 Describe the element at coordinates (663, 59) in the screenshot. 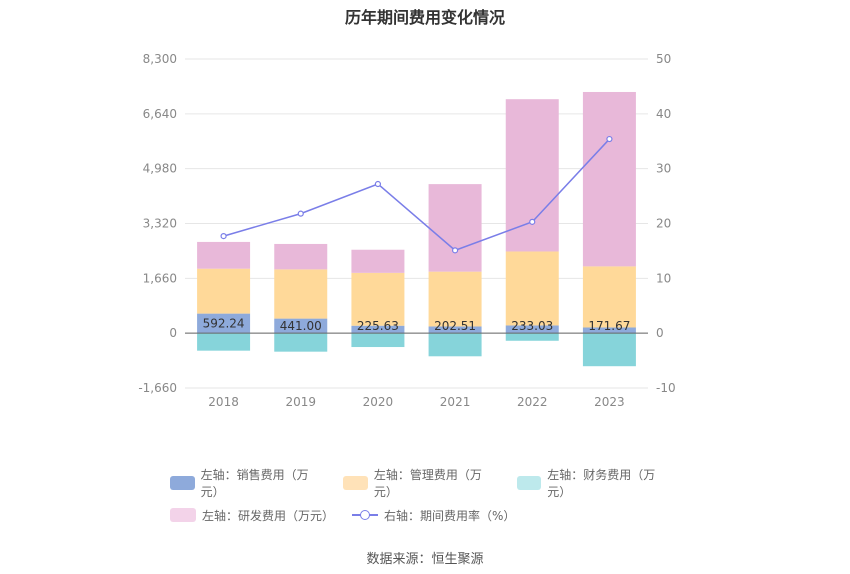

I see `right-axis-tick: 50` at that location.